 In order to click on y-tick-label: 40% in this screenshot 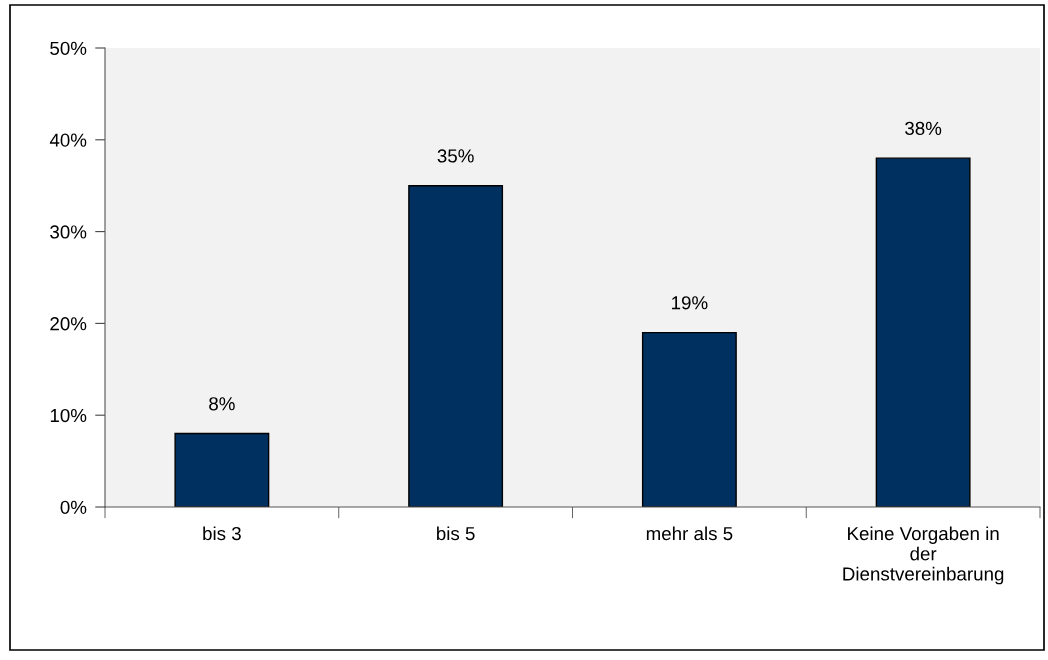, I will do `click(68, 140)`.